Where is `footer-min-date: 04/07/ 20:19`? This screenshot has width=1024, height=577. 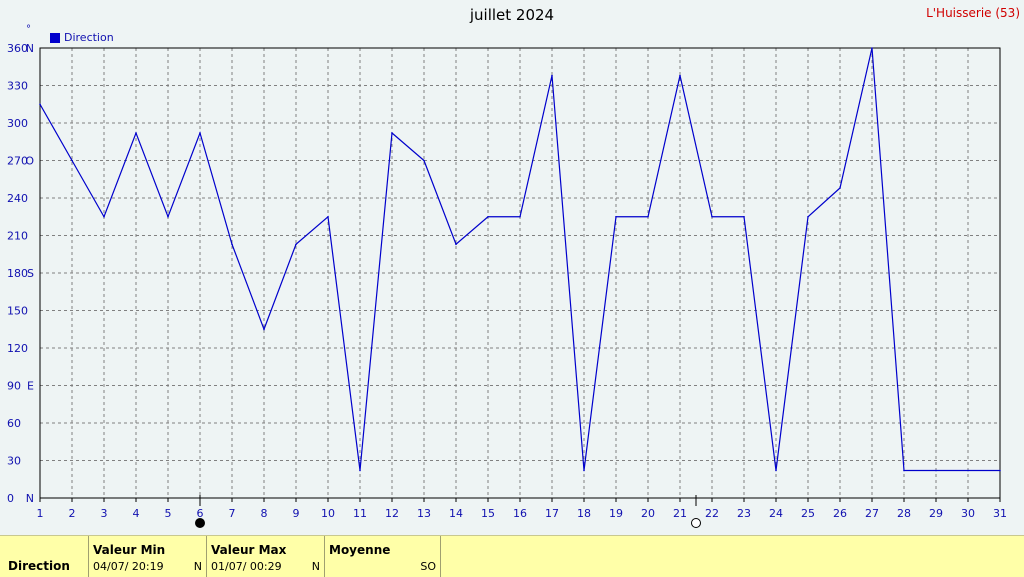 footer-min-date: 04/07/ 20:19 is located at coordinates (128, 566).